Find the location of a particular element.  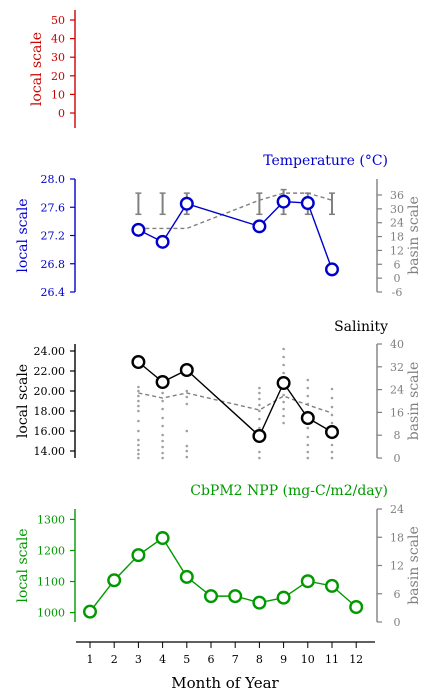

right-tick-label: 12 is located at coordinates (397, 250).